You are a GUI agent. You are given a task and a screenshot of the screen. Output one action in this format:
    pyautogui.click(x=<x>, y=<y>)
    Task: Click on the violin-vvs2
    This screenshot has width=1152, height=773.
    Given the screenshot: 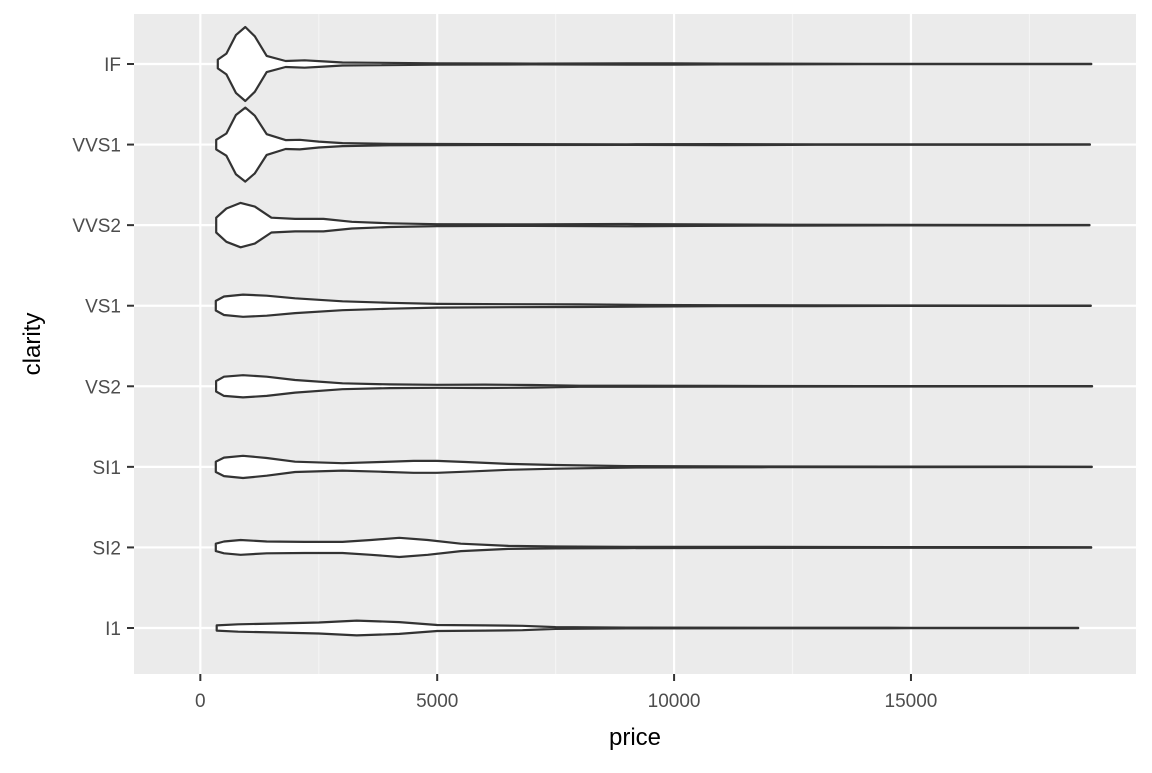 What is the action you would take?
    pyautogui.click(x=653, y=225)
    